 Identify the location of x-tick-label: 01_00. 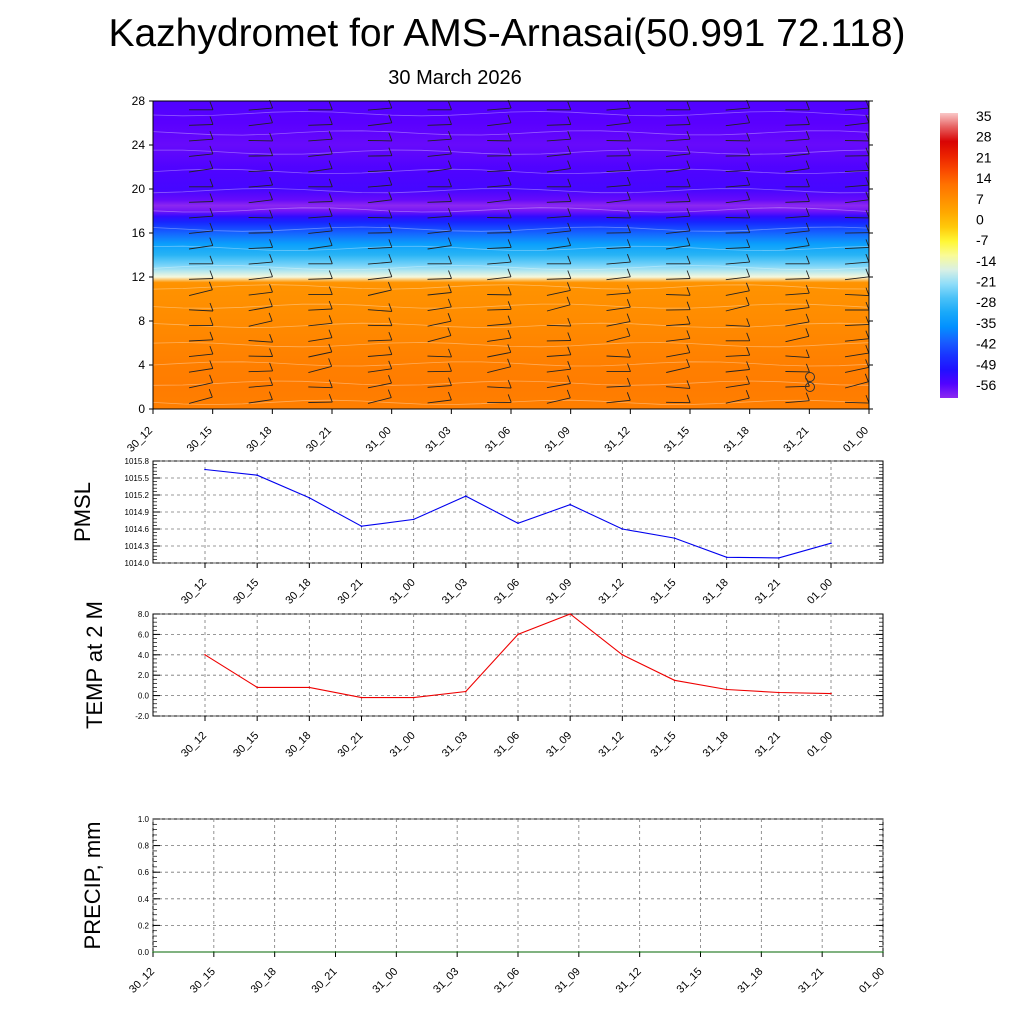
(856, 440).